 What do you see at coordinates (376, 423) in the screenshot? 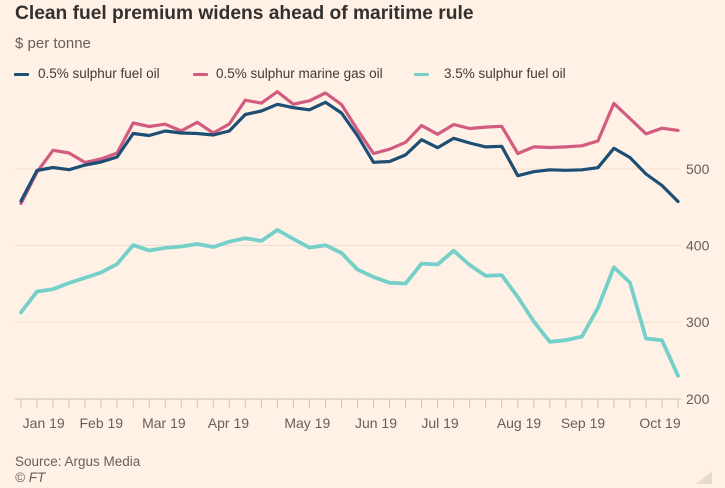
I see `svg-text: Jun 19` at bounding box center [376, 423].